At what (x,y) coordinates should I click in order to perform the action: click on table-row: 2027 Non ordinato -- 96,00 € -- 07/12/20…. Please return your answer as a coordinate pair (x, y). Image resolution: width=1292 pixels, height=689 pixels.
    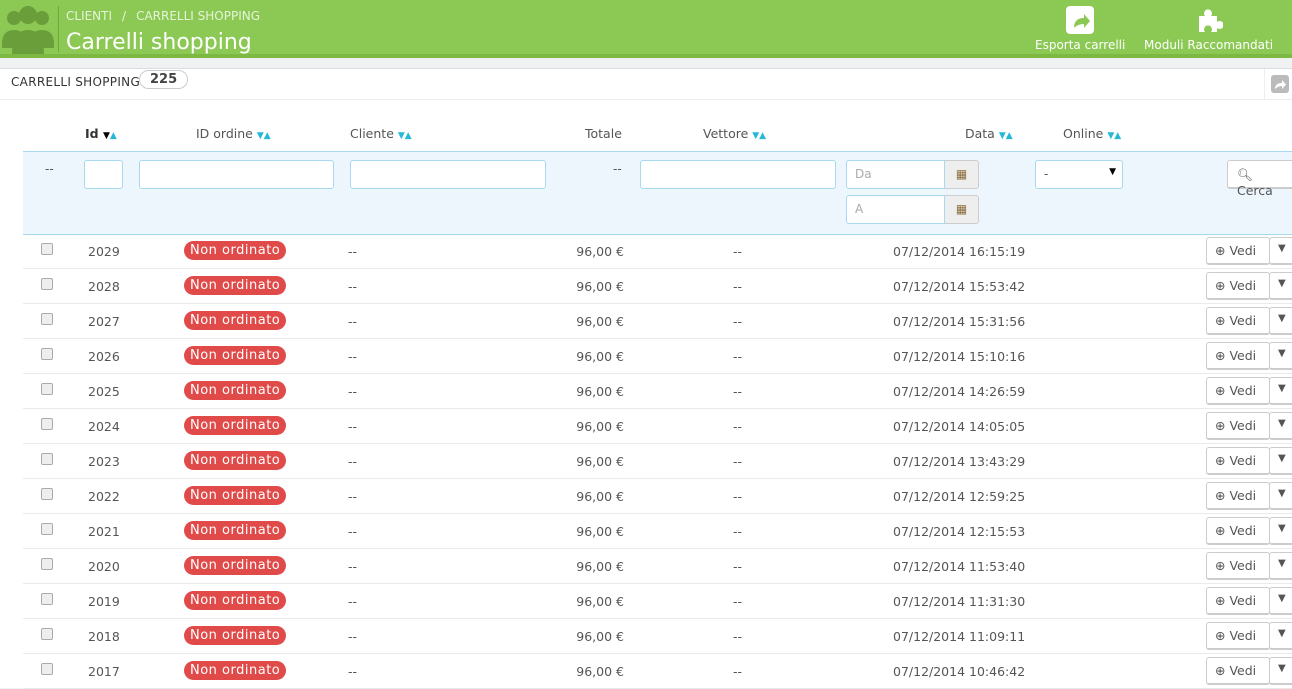
    Looking at the image, I should click on (657, 321).